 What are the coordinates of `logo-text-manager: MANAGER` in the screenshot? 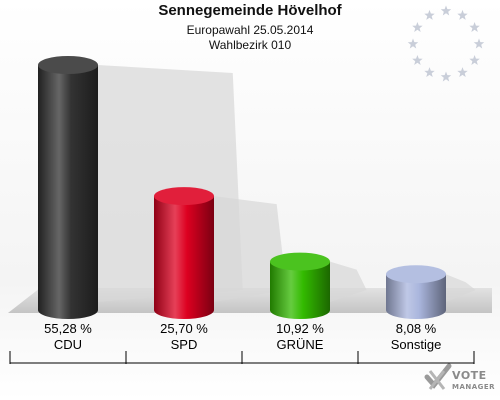 It's located at (474, 387).